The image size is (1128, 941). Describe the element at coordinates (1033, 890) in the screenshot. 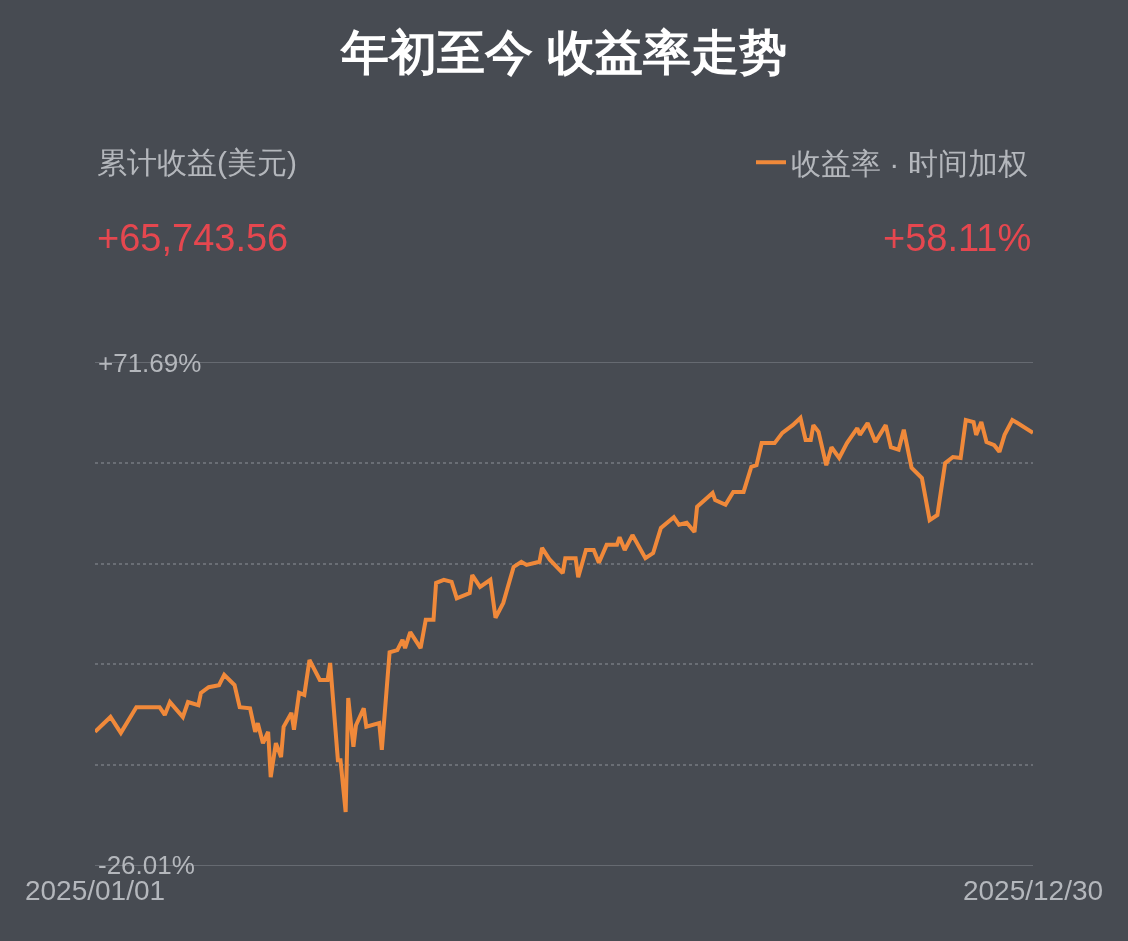

I see `x-tick-label: 2025/12/30` at that location.